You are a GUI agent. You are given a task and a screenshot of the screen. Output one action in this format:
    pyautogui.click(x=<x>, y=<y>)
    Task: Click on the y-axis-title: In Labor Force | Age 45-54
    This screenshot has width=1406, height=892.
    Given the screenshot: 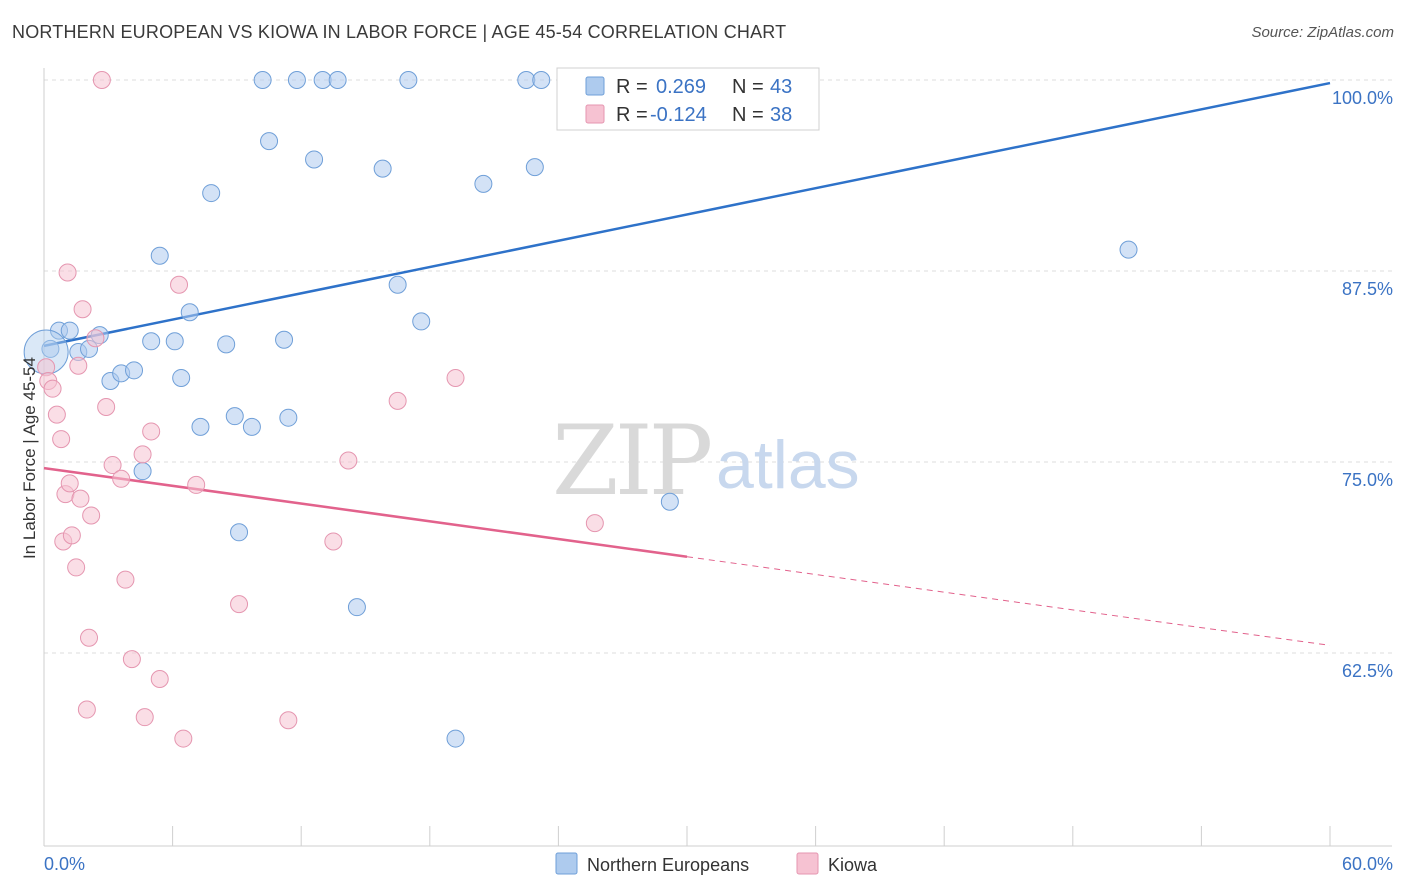 What is the action you would take?
    pyautogui.click(x=29, y=458)
    